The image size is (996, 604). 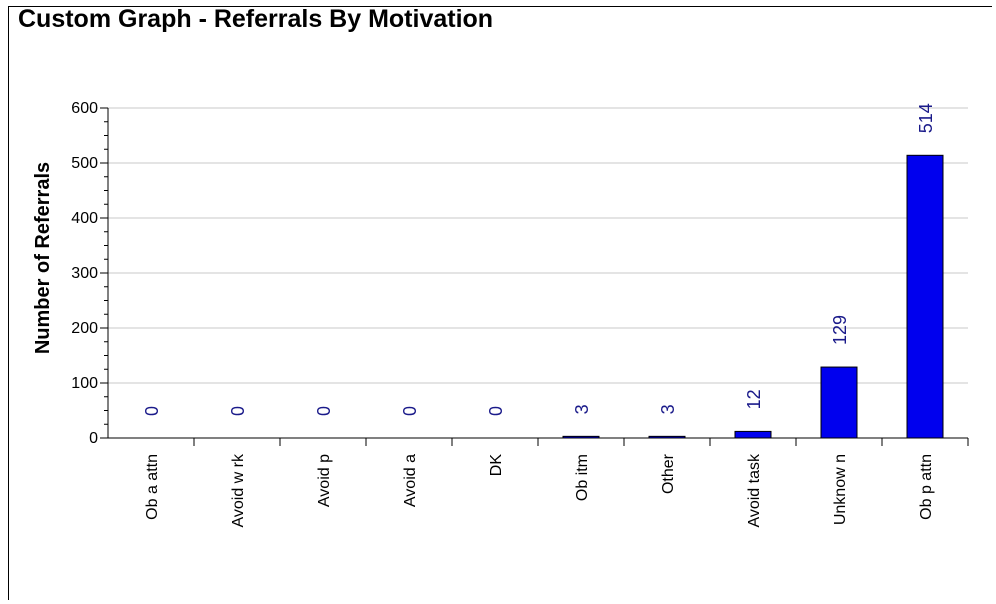 What do you see at coordinates (840, 489) in the screenshot?
I see `category-label-8: Unknow n` at bounding box center [840, 489].